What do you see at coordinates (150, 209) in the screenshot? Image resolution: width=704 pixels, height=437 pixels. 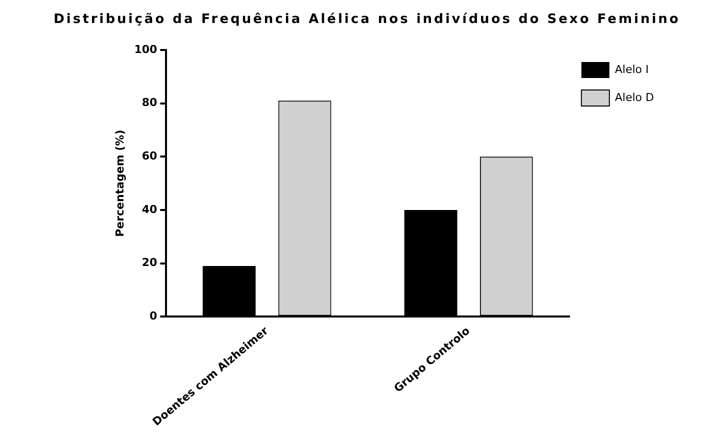 I see `y-tick-label: 40` at bounding box center [150, 209].